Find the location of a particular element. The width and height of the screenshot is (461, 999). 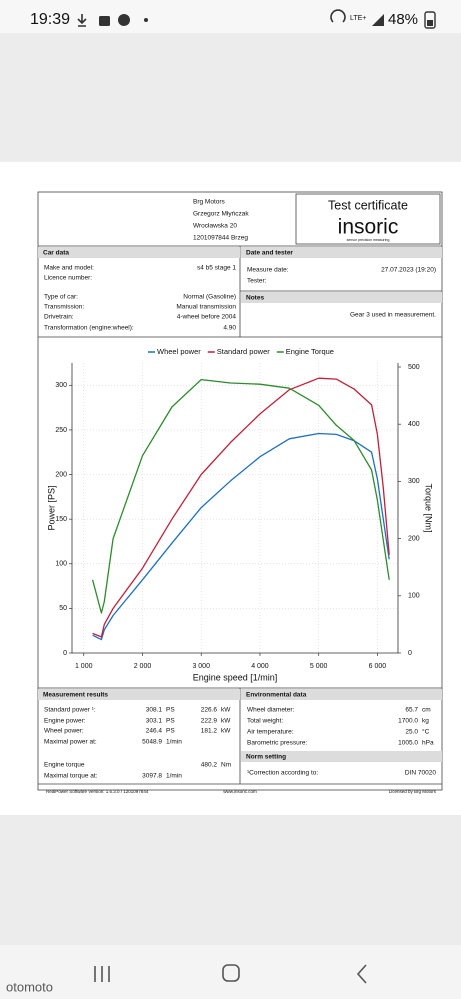

y-tick-label: 50 is located at coordinates (63, 608).